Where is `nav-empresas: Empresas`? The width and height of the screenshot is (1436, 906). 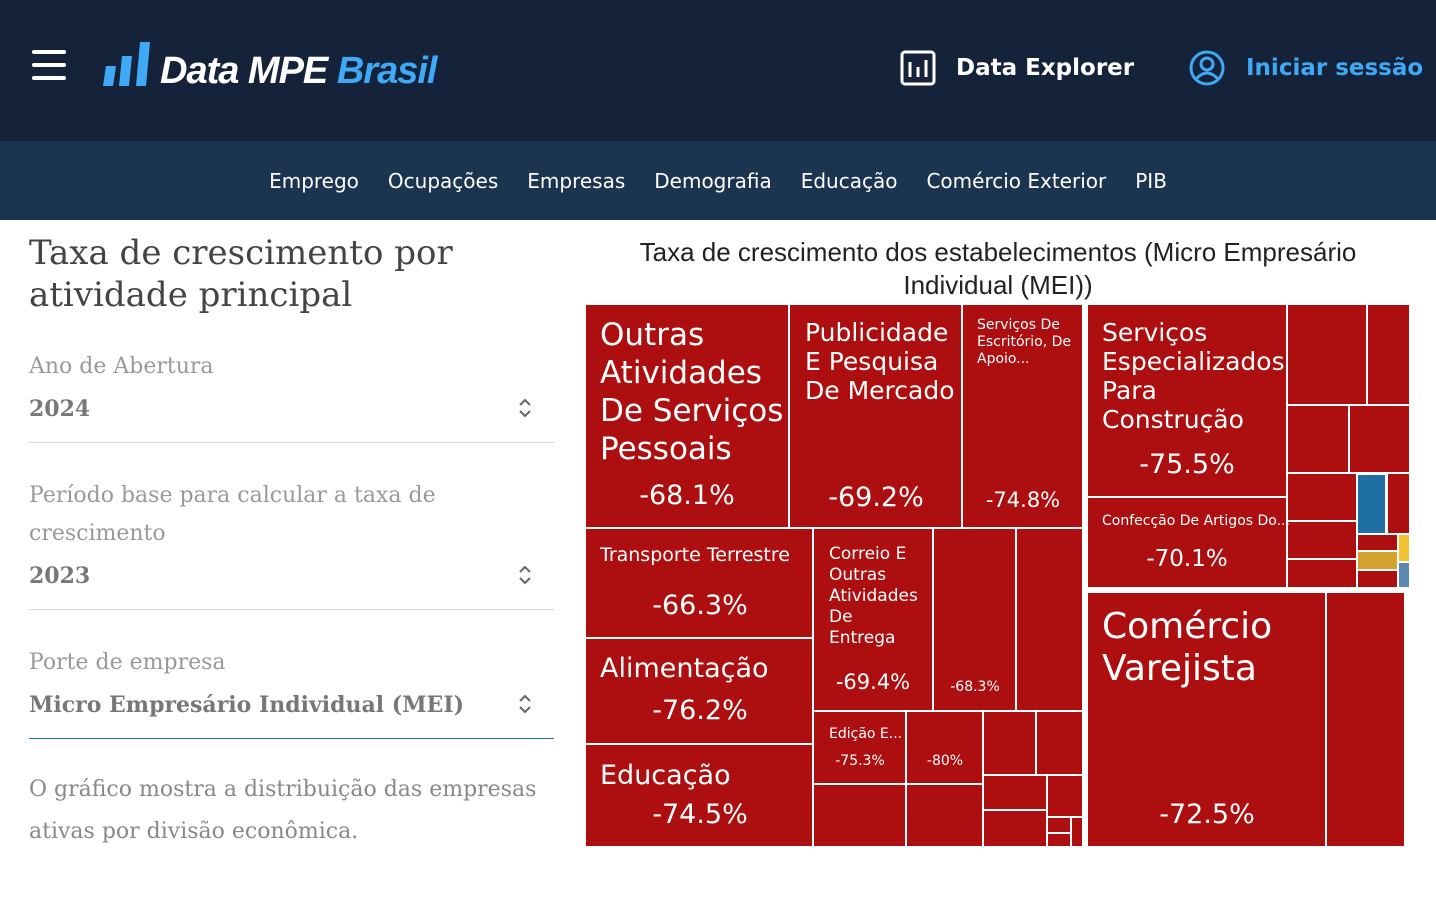 nav-empresas: Empresas is located at coordinates (576, 180).